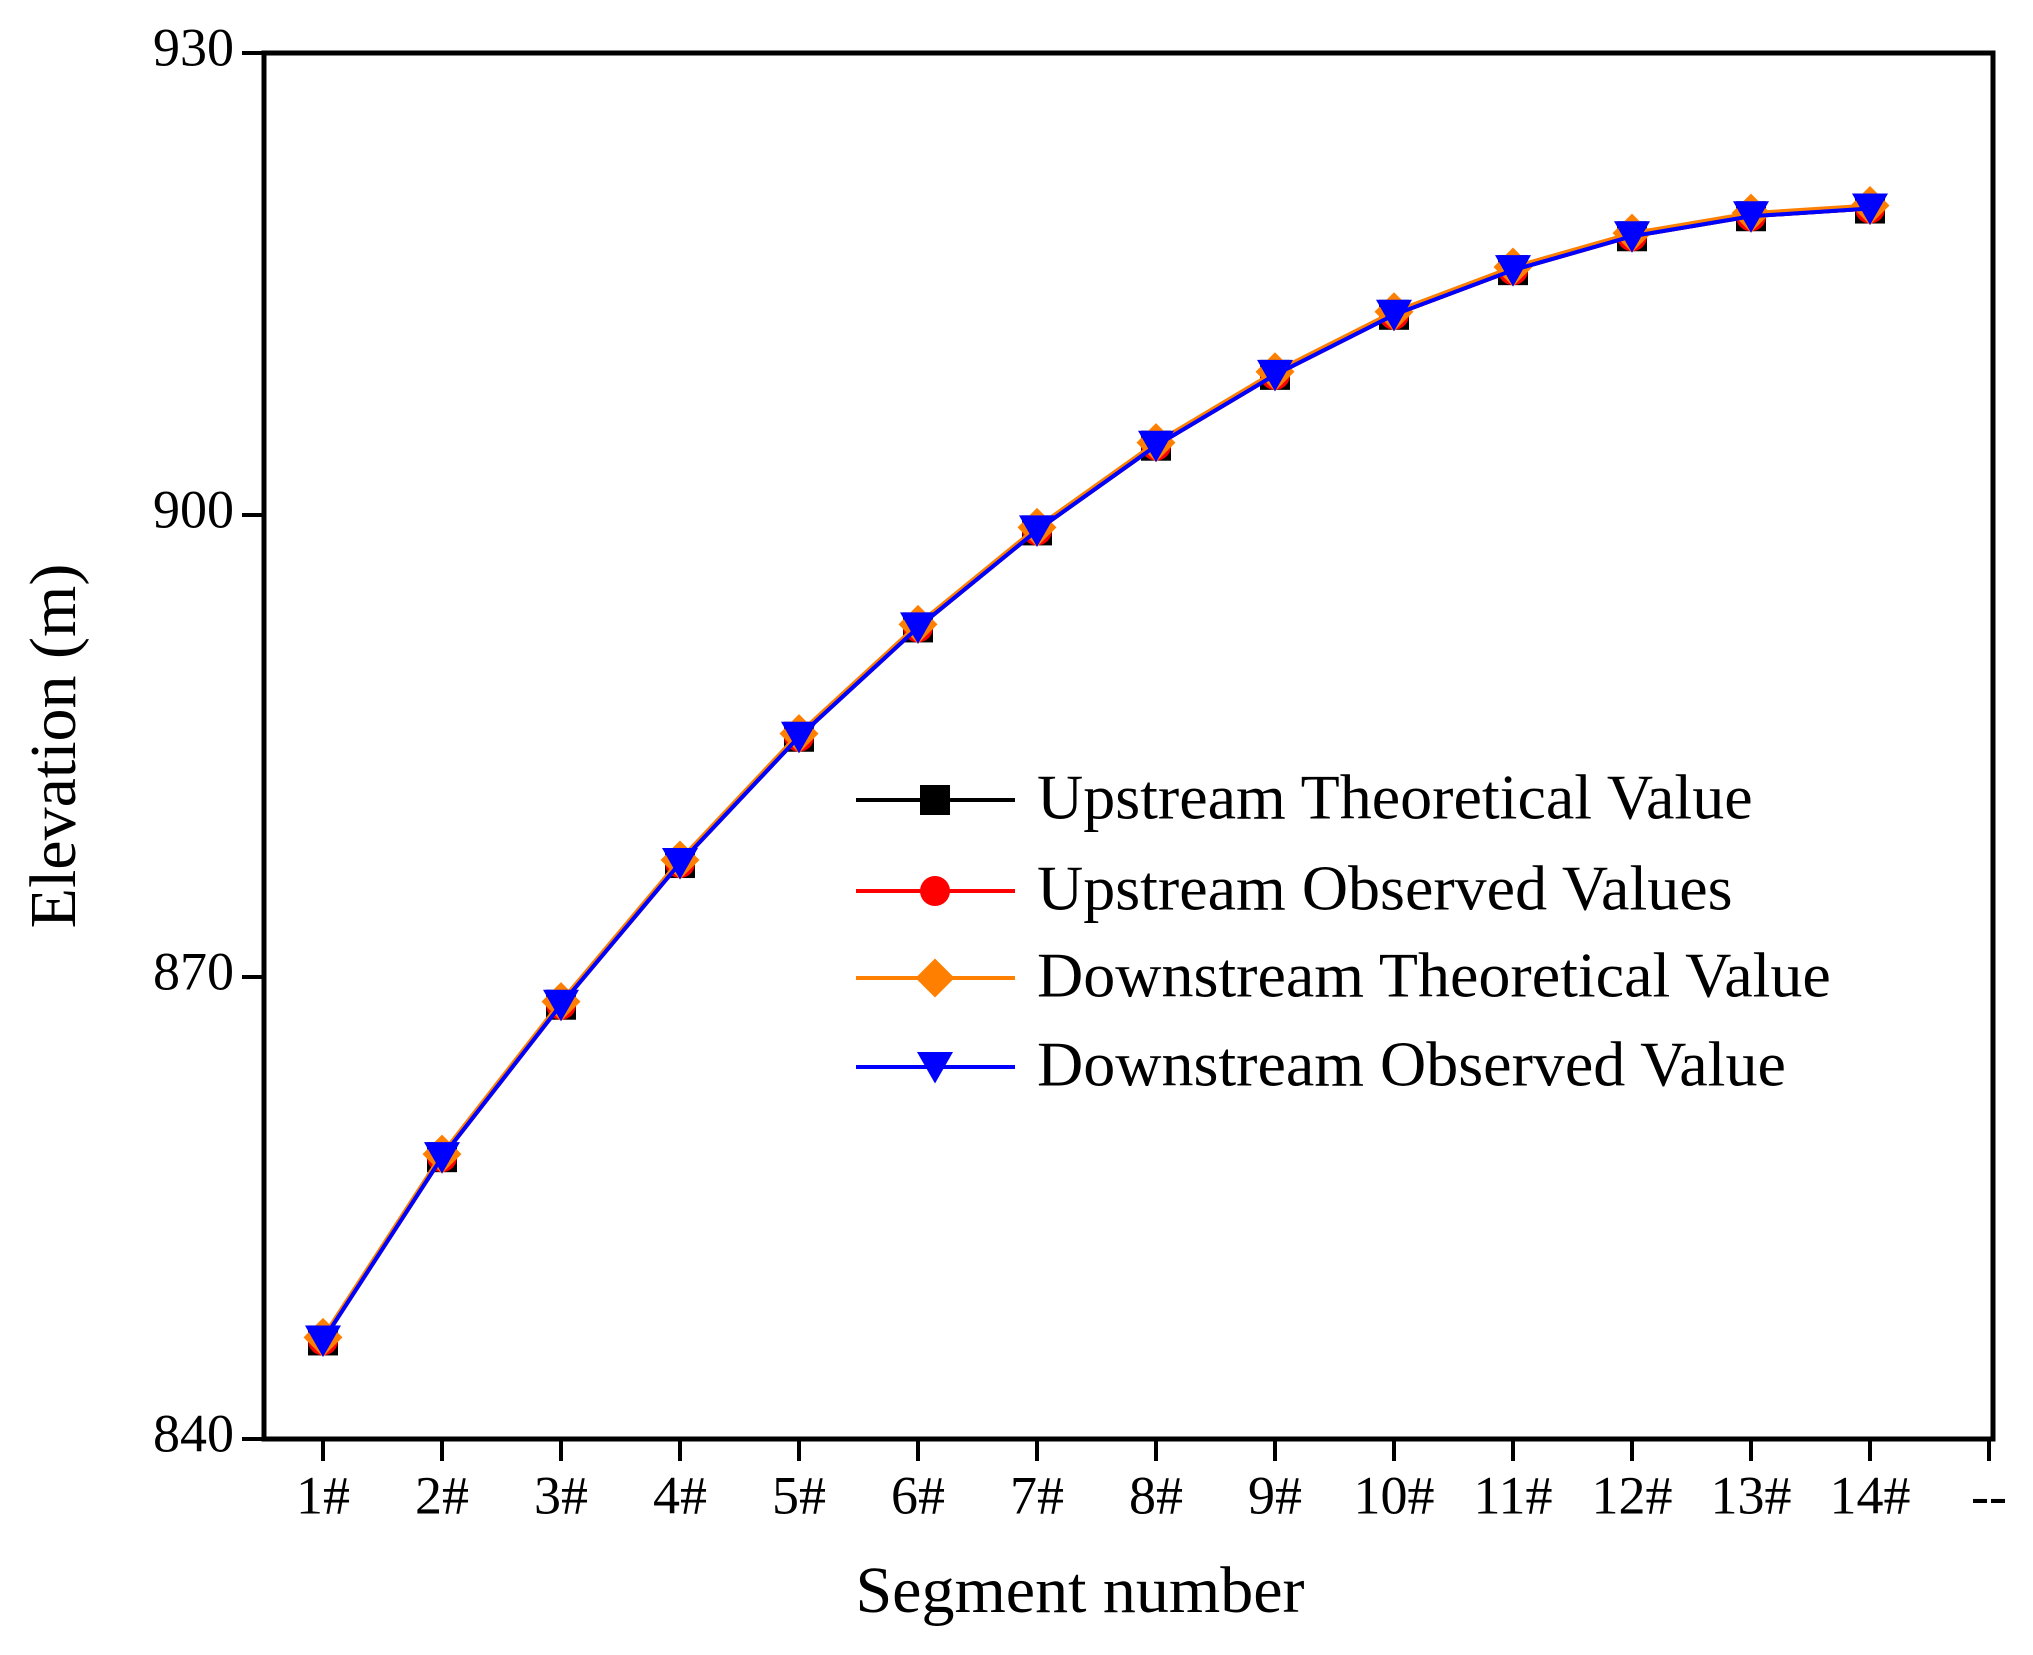 The image size is (2033, 1655). What do you see at coordinates (918, 1495) in the screenshot?
I see `x-tick-label: 6#` at bounding box center [918, 1495].